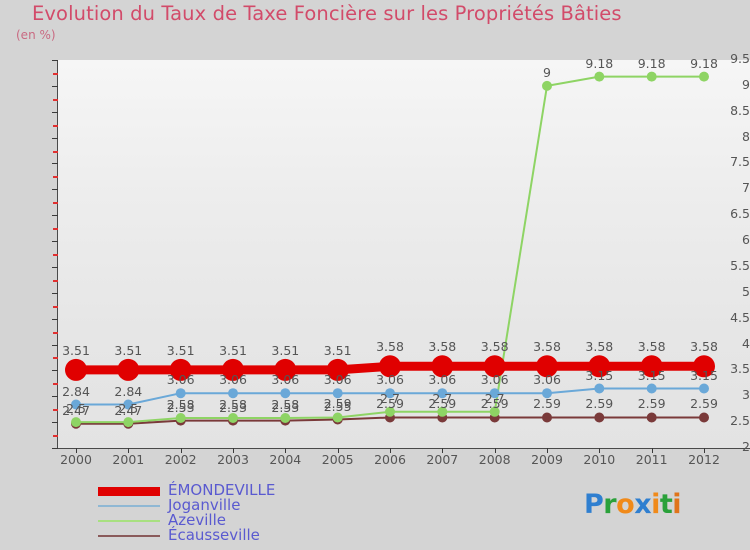  Describe the element at coordinates (76, 391) in the screenshot. I see `data-point-label: 2.84` at that location.